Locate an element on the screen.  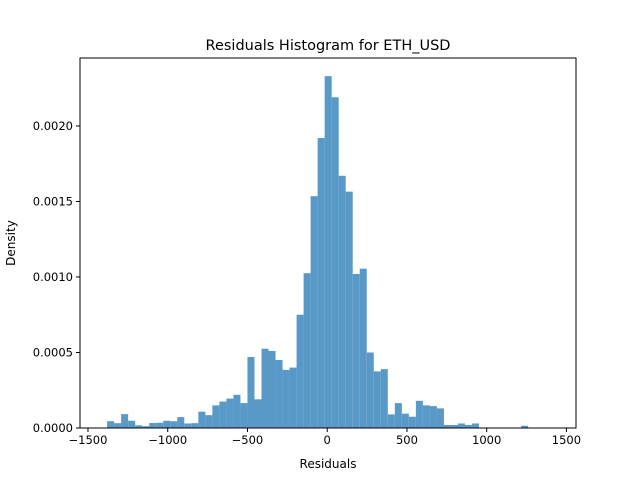
x-tick-label: −1000 is located at coordinates (167, 440).